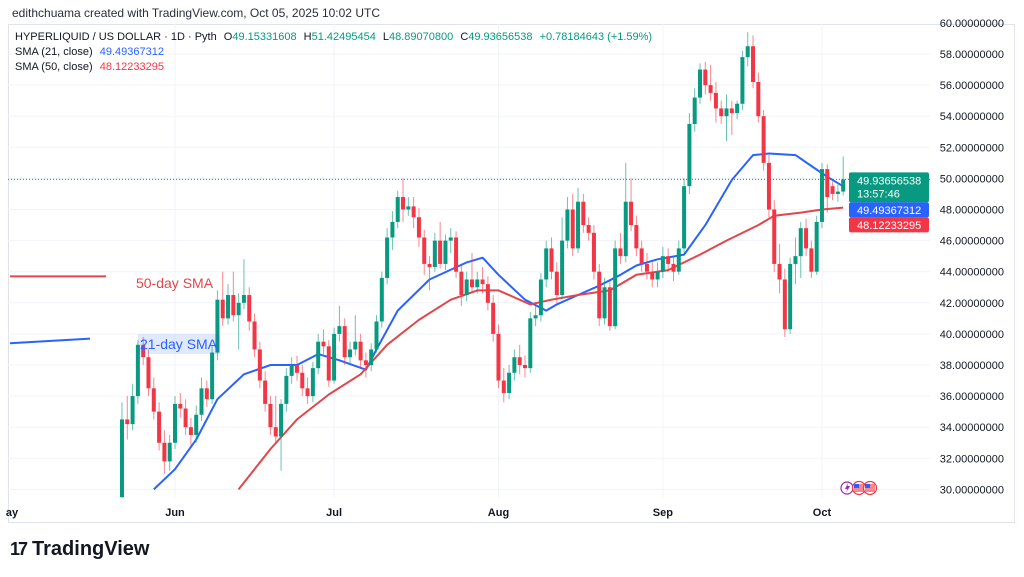  I want to click on tradingview-logo: 17 TradingView, so click(79, 549).